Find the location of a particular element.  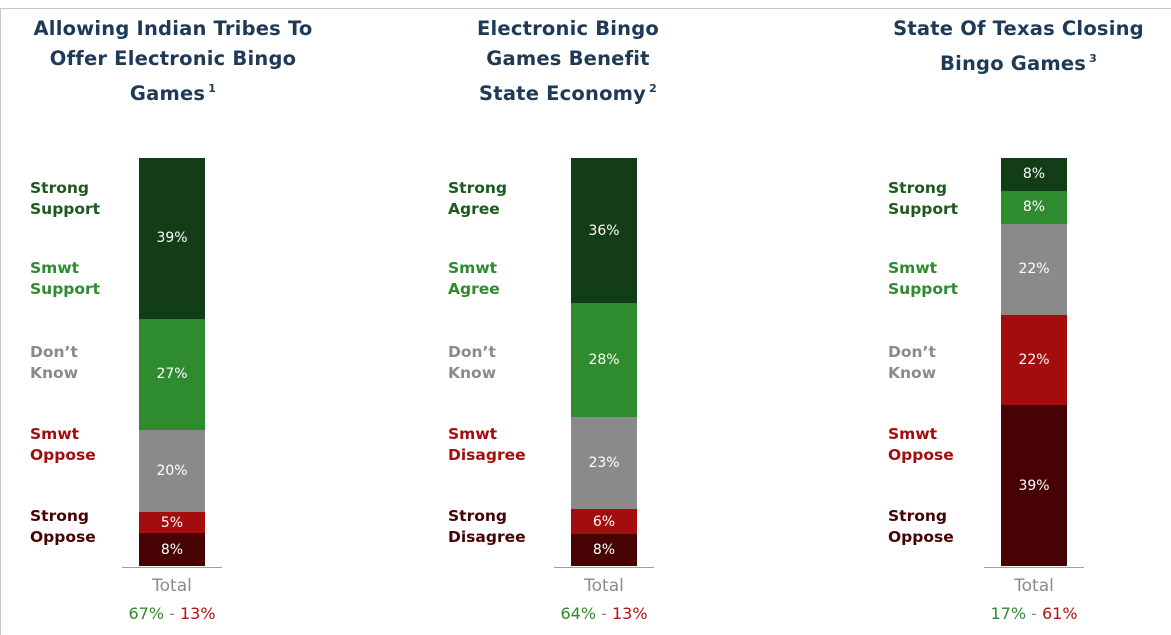

data-label: 23% is located at coordinates (604, 462).